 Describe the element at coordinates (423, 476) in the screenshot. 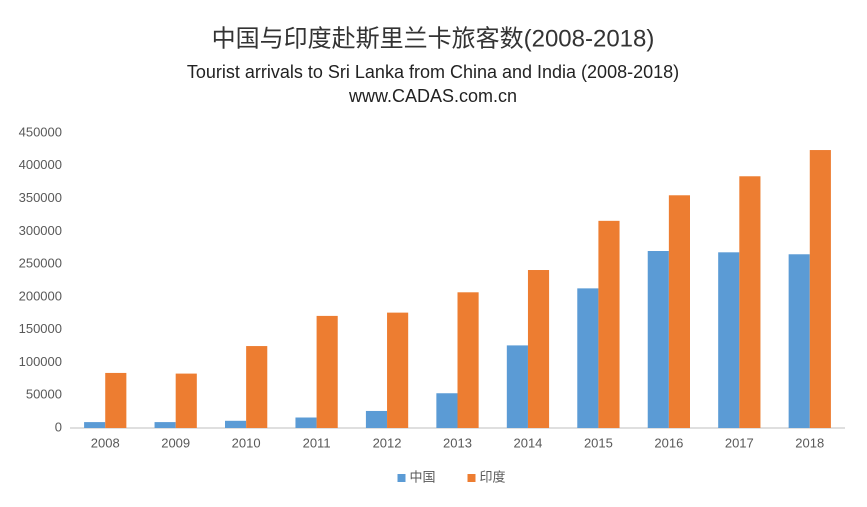

I see `legend-label: 中国` at that location.